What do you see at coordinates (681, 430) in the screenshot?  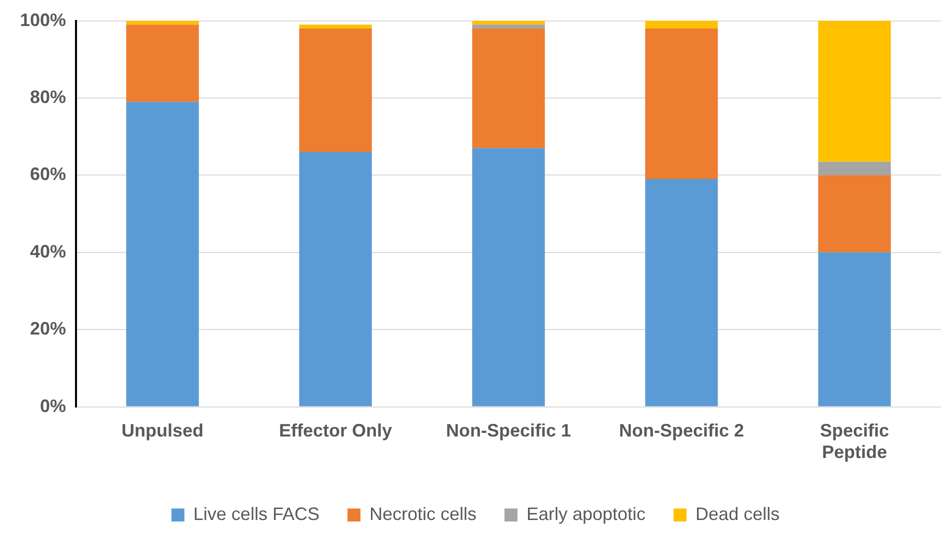 I see `x-tick-label: Non-Specific 2` at bounding box center [681, 430].